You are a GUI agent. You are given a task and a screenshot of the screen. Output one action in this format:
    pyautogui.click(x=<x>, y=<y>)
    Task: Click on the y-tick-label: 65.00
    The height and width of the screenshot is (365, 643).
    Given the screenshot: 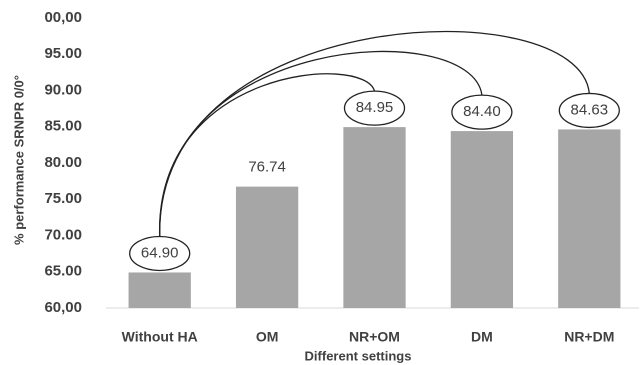 What is the action you would take?
    pyautogui.click(x=63, y=271)
    